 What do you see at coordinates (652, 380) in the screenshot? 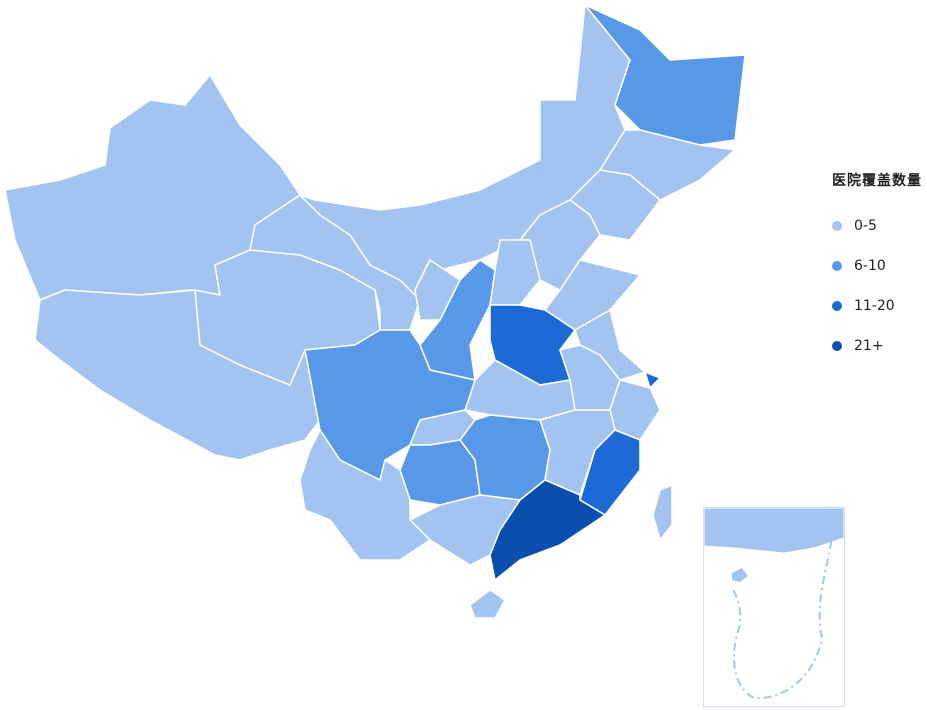
I see `region-shanghai` at bounding box center [652, 380].